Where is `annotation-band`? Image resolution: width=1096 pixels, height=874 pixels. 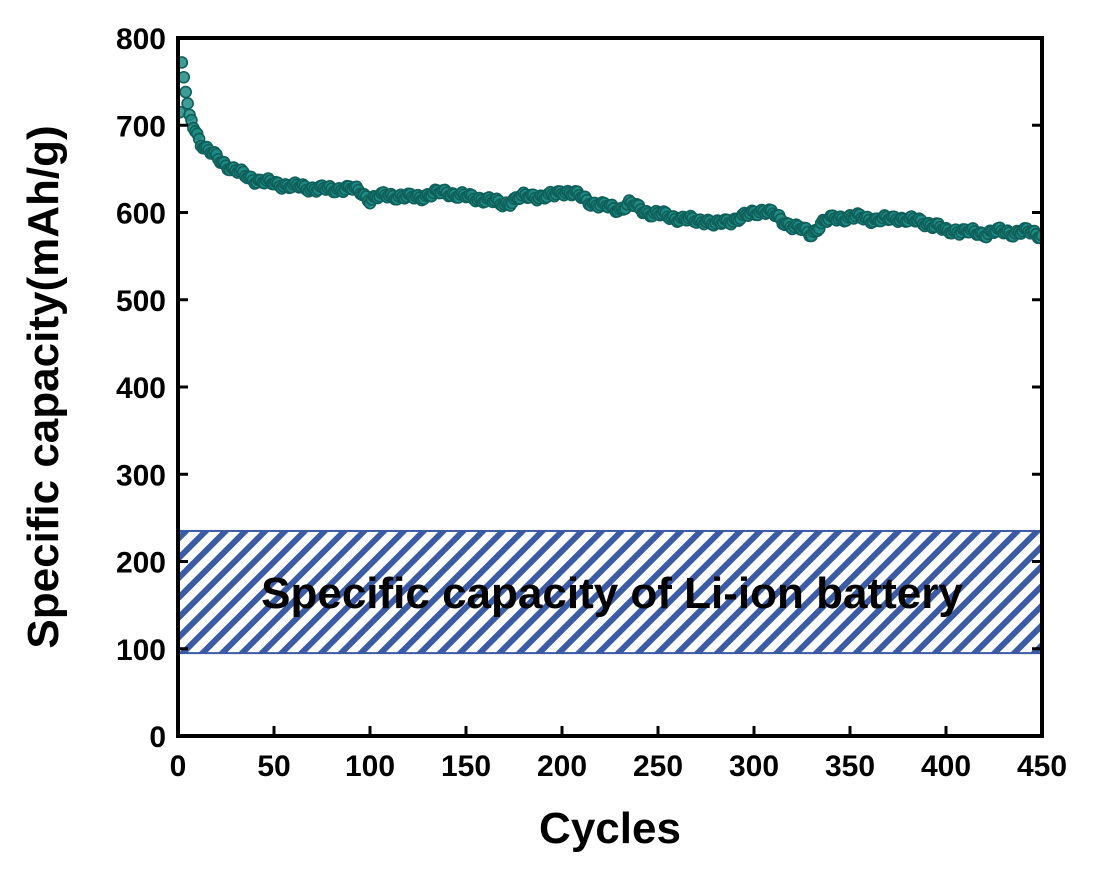
annotation-band is located at coordinates (610, 592).